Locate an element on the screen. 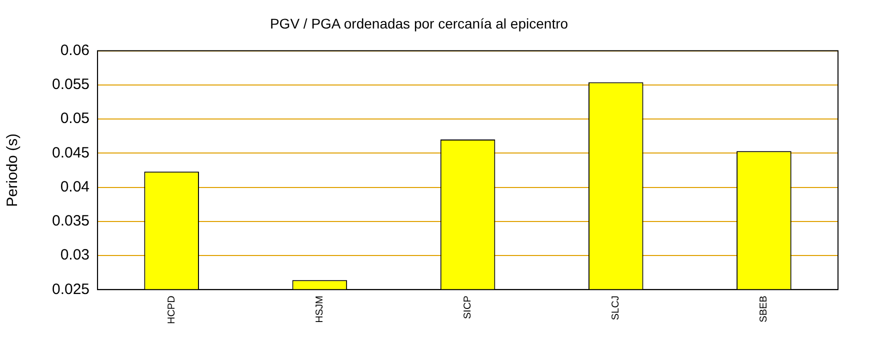  x-tick-label: HCPD is located at coordinates (172, 310).